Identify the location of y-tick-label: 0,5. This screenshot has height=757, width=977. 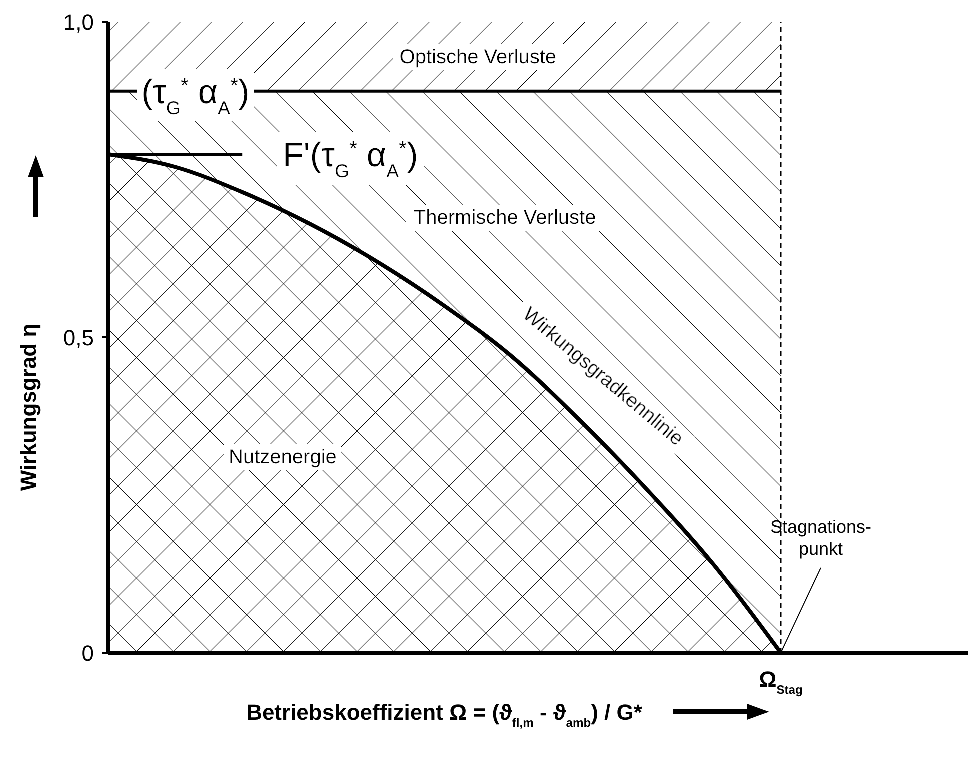
(78, 338).